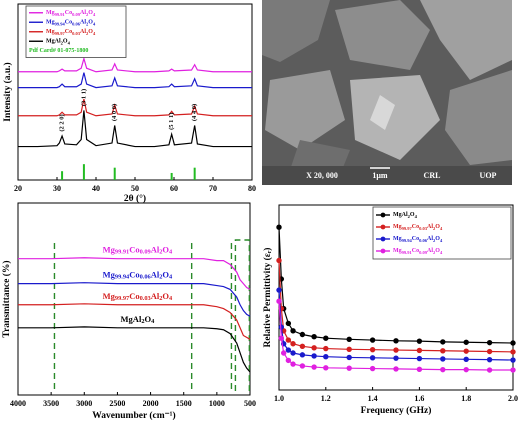 The height and width of the screenshot is (424, 520). I want to click on x-tick-label: 2500, so click(117, 403).